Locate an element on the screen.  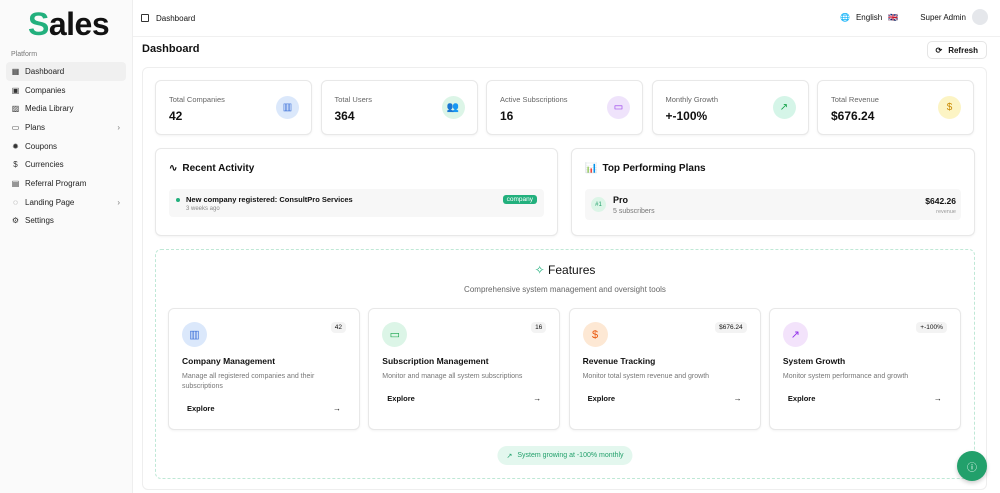
sidebar-item-referral-program: ▤ Referral Program is located at coordinates (66, 183).